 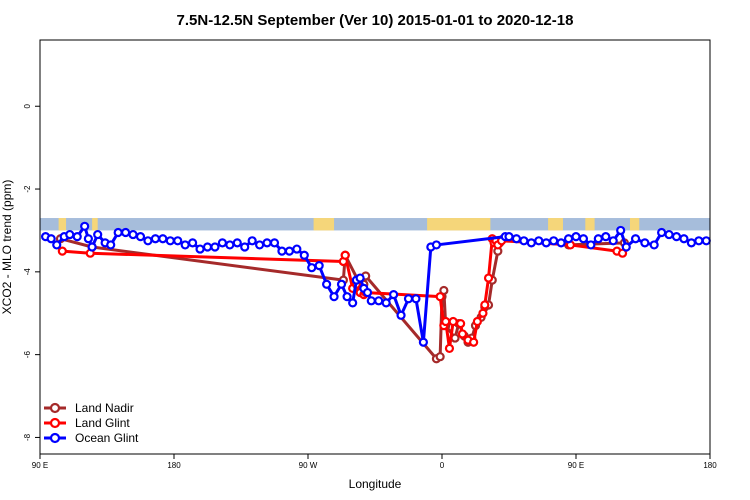 I want to click on legend-label: Ocean Glint, so click(x=107, y=438).